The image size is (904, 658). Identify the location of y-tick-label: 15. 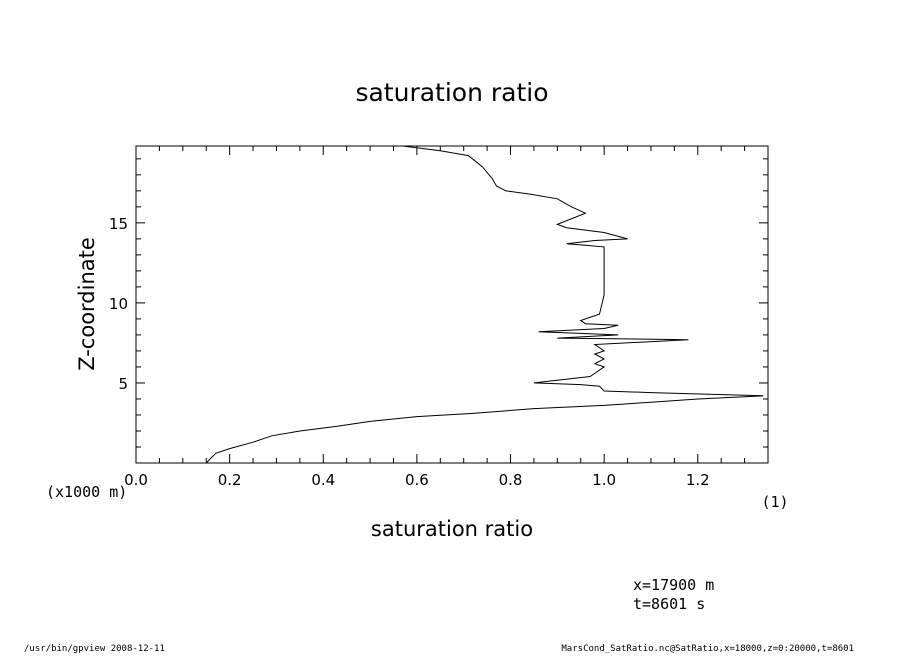
(118, 224).